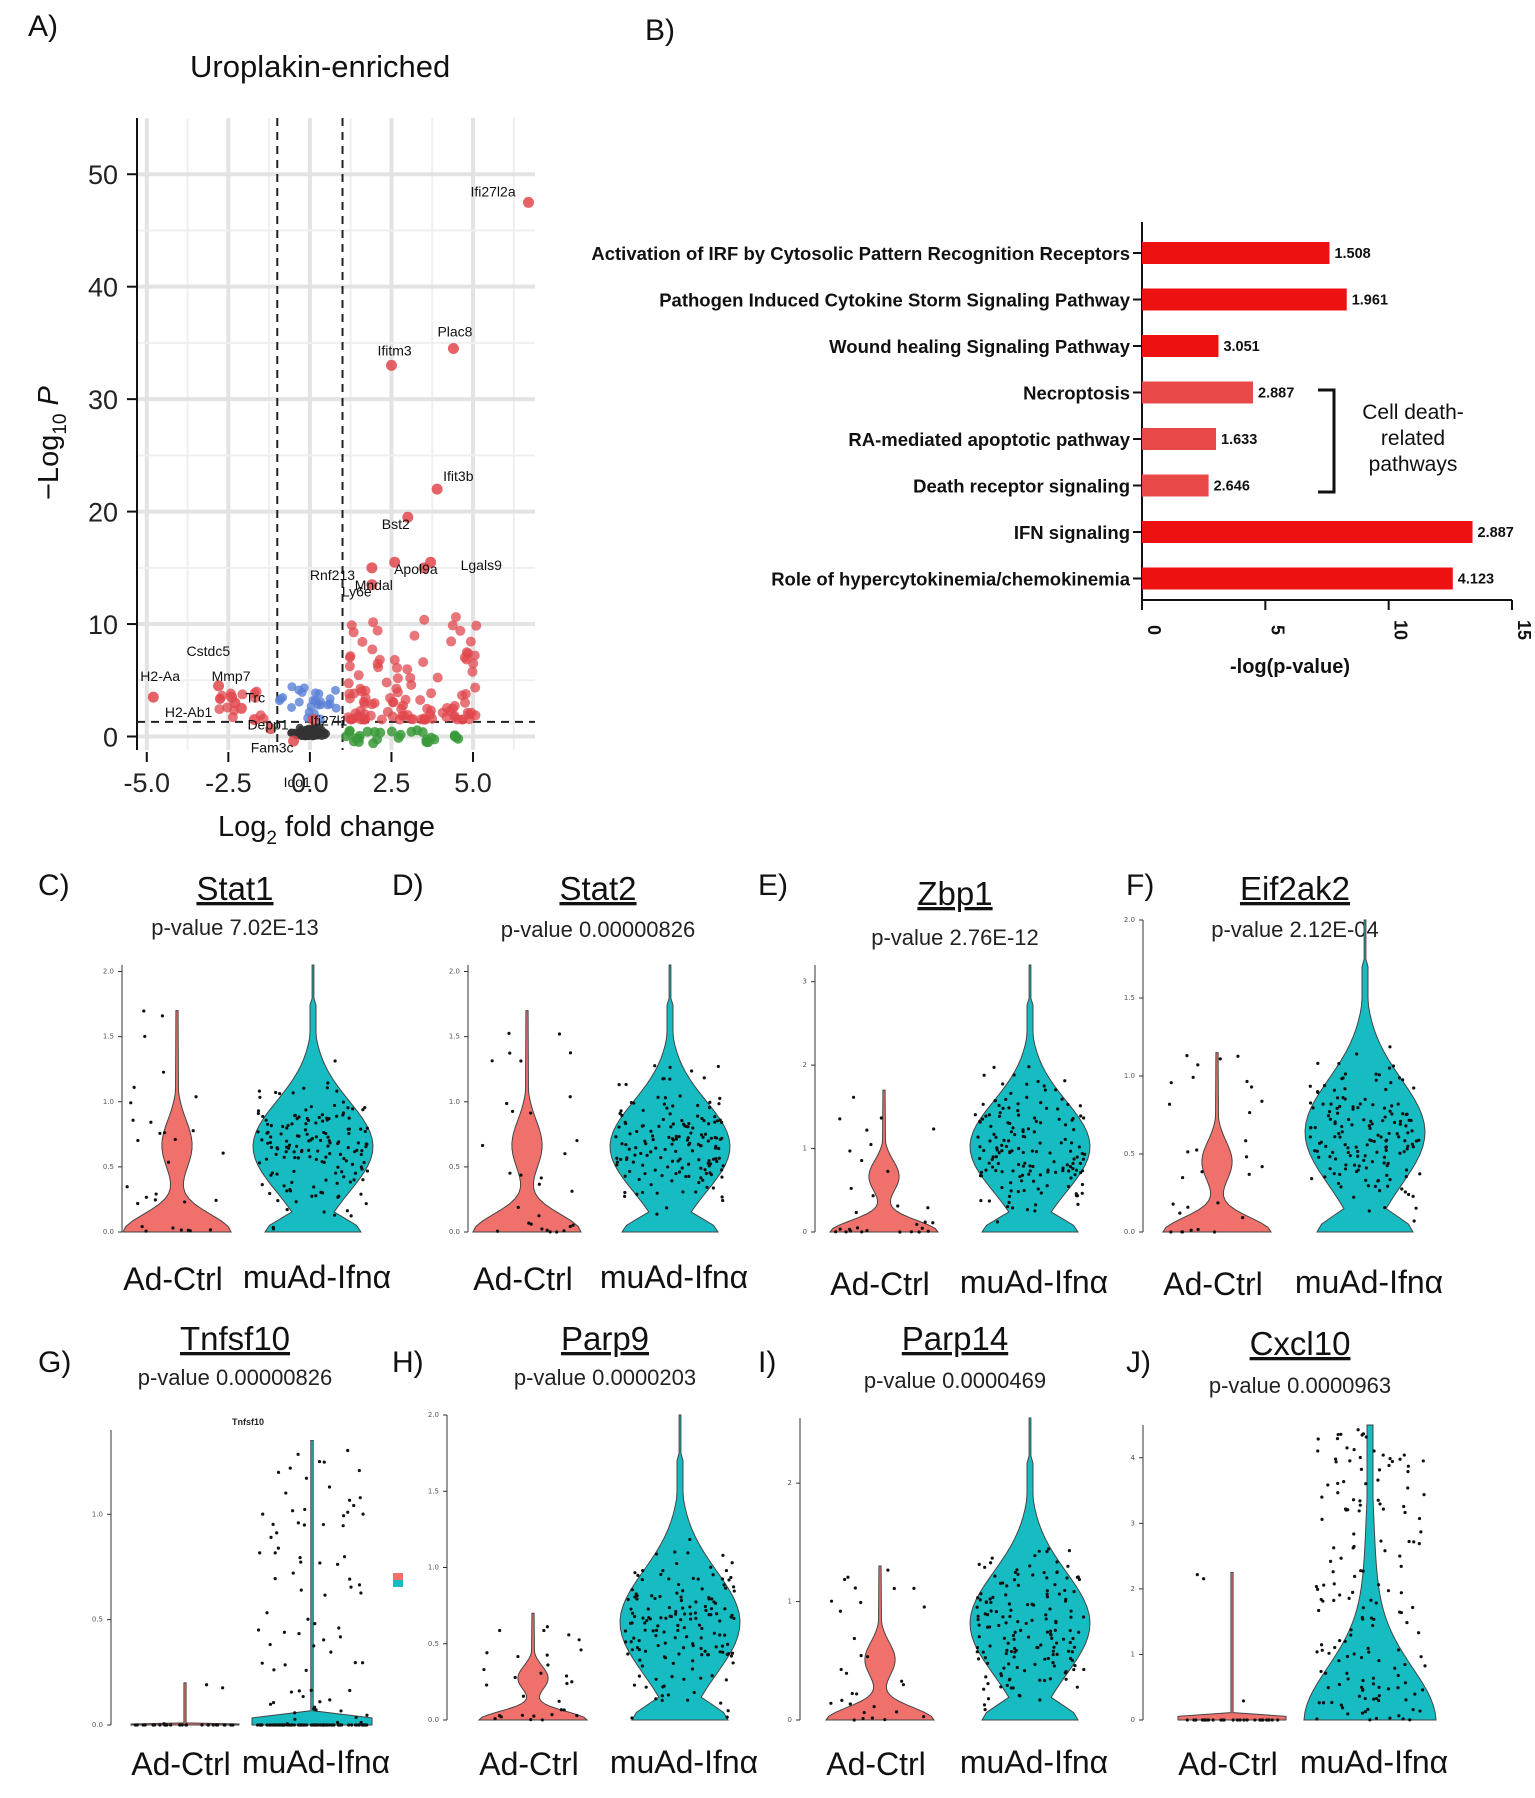 The height and width of the screenshot is (1798, 1535). Describe the element at coordinates (529, 1764) in the screenshot. I see `group-label-ad-ctrl: Ad-Ctrl` at that location.